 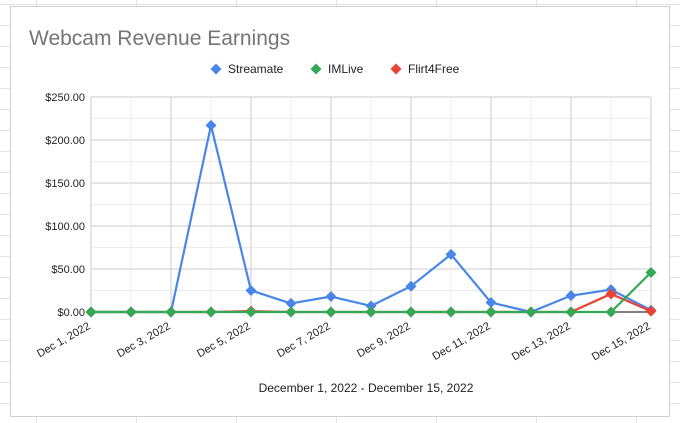 What do you see at coordinates (65, 98) in the screenshot?
I see `y-tick-label: $250.00` at bounding box center [65, 98].